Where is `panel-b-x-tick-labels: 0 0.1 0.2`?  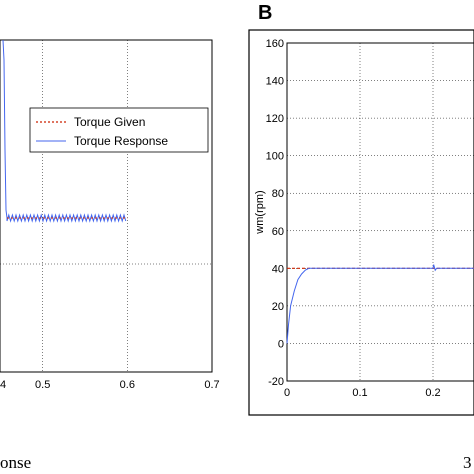 panel-b-x-tick-labels: 0 0.1 0.2 is located at coordinates (362, 393).